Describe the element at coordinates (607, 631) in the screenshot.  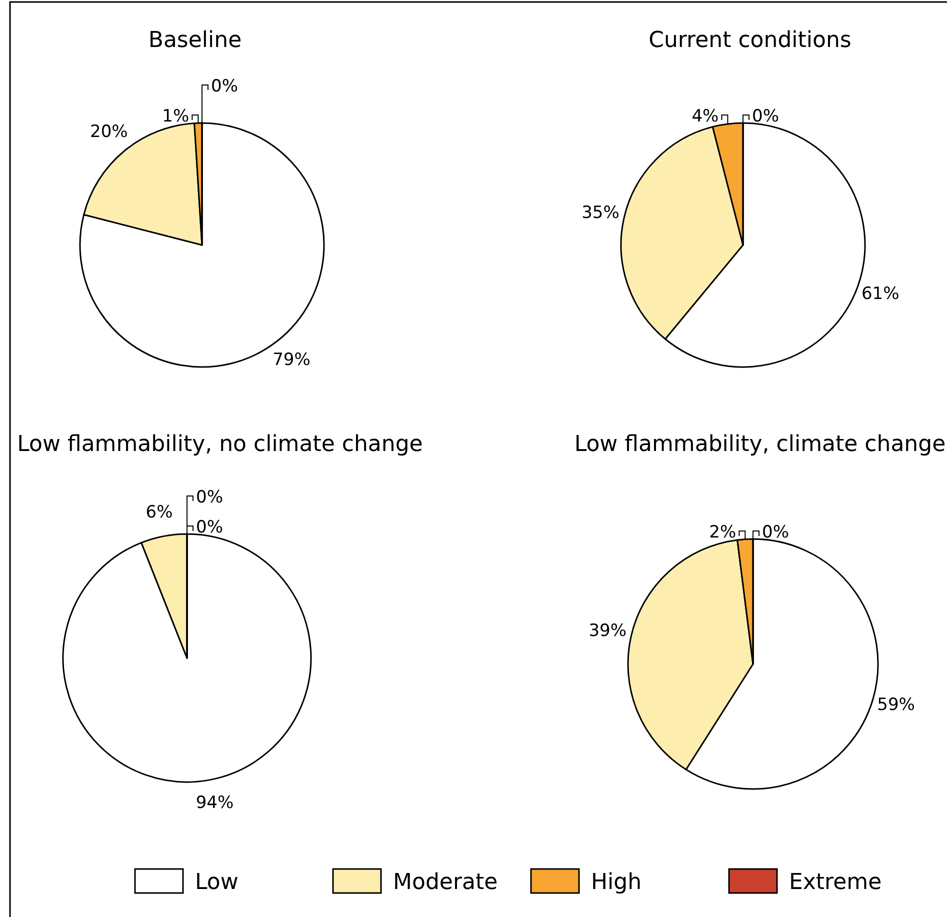
I see `data-label: 39%` at that location.